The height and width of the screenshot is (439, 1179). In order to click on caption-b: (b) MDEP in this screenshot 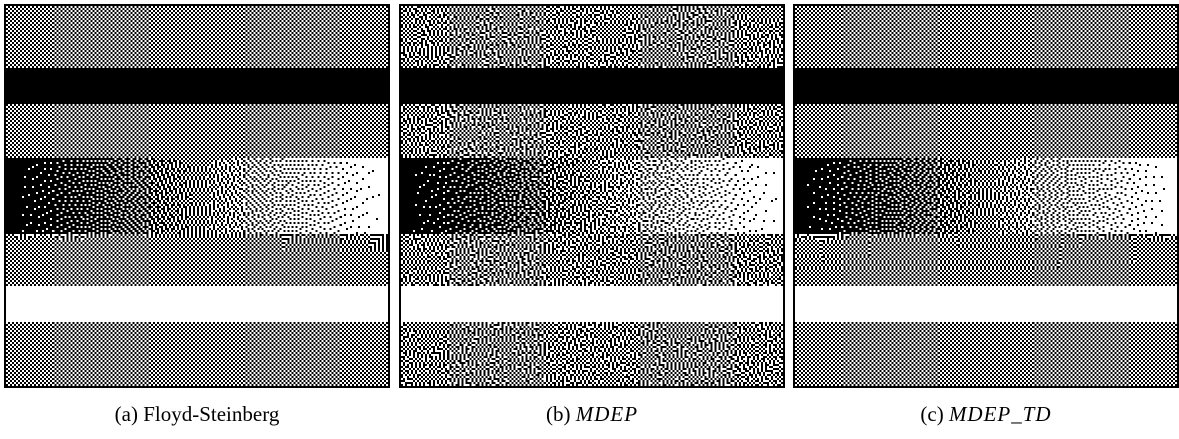, I will do `click(592, 414)`.